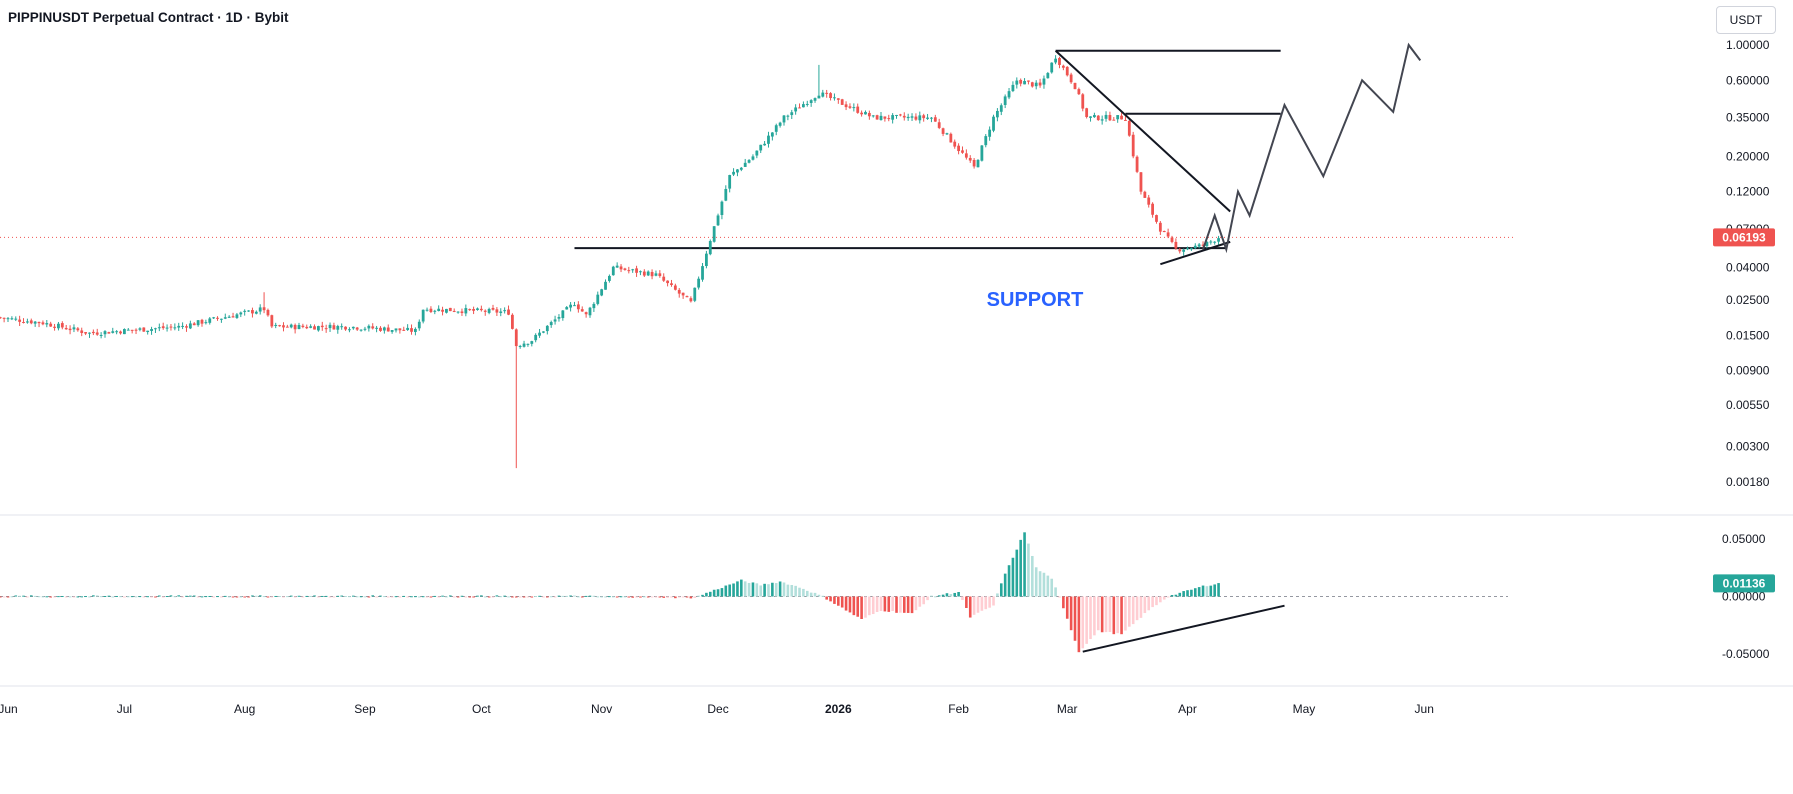 This screenshot has width=1793, height=794. What do you see at coordinates (1746, 596) in the screenshot?
I see `oscillator-axis: 0.05000 0.00000 -0.05000` at bounding box center [1746, 596].